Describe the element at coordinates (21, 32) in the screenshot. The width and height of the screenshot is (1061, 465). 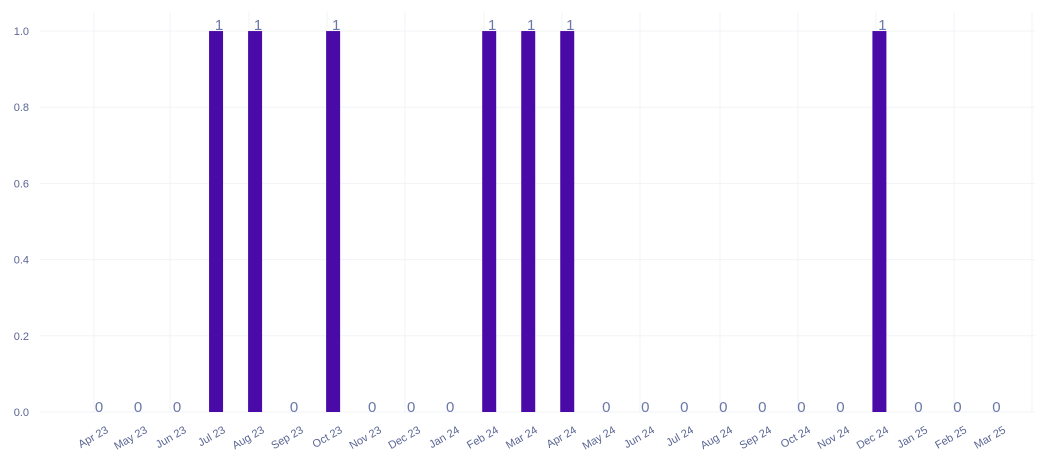
I see `y-tick-label: 1.0` at that location.